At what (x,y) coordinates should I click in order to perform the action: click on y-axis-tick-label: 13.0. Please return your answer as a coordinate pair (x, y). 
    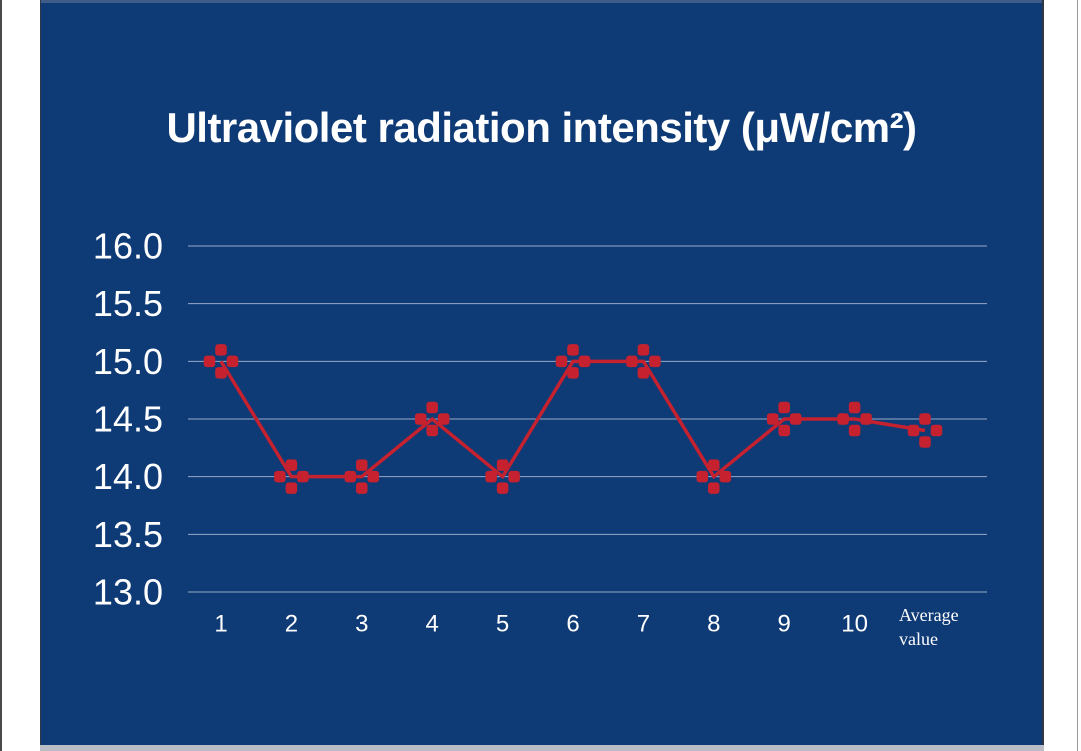
    Looking at the image, I should click on (128, 592).